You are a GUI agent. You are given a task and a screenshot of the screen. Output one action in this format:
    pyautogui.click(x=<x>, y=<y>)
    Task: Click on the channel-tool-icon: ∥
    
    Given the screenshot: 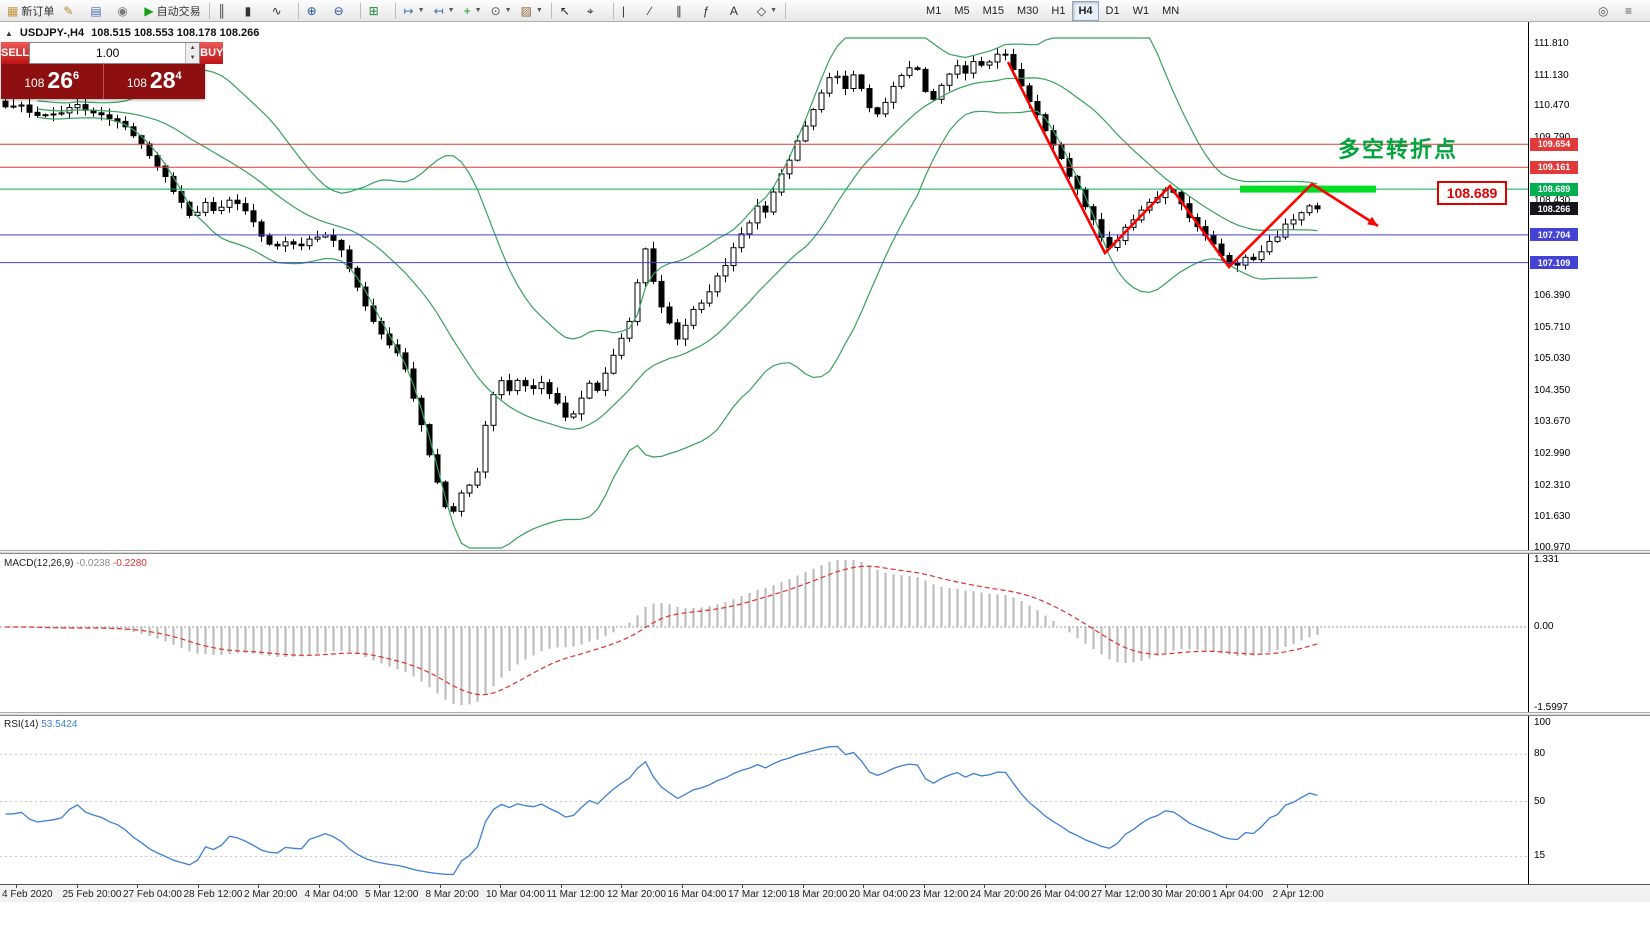 What is the action you would take?
    pyautogui.click(x=678, y=10)
    